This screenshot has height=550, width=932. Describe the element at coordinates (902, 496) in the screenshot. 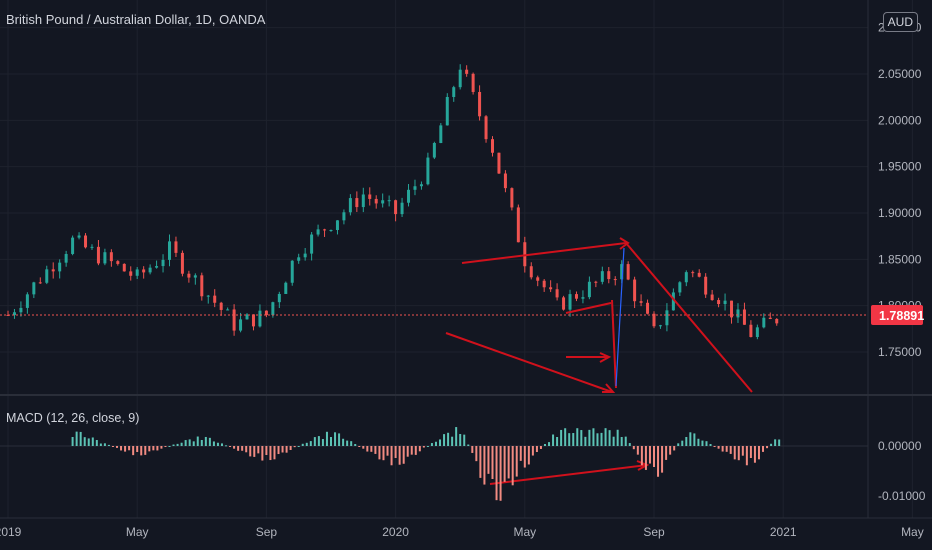

I see `macd-tick-label: -0.01000` at that location.